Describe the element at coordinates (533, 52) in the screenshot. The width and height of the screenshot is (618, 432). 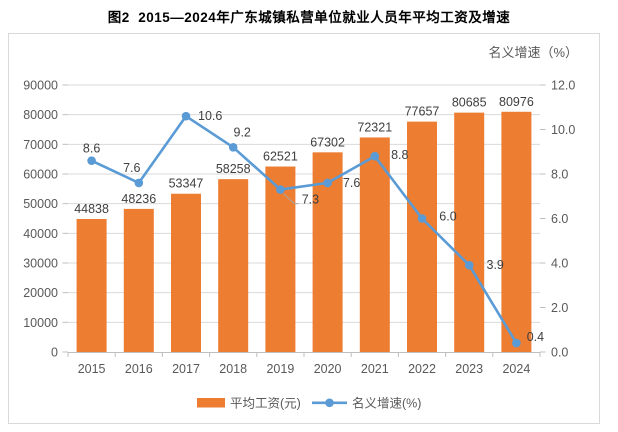
I see `right-axis-title: 名义增速（%）` at that location.